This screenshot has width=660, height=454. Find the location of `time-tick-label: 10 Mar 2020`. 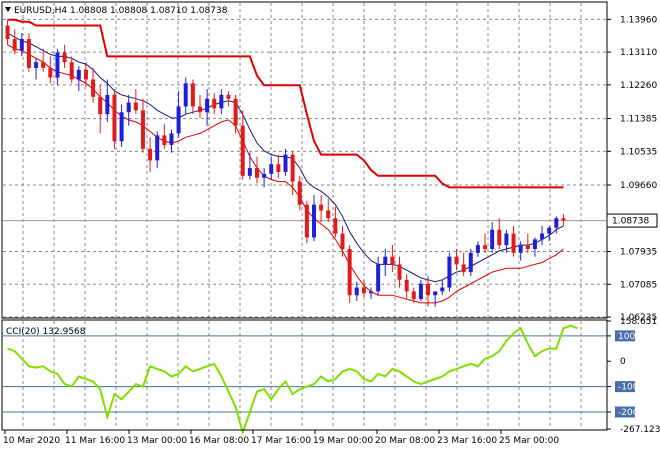

time-tick-label: 10 Mar 2020 is located at coordinates (31, 441).